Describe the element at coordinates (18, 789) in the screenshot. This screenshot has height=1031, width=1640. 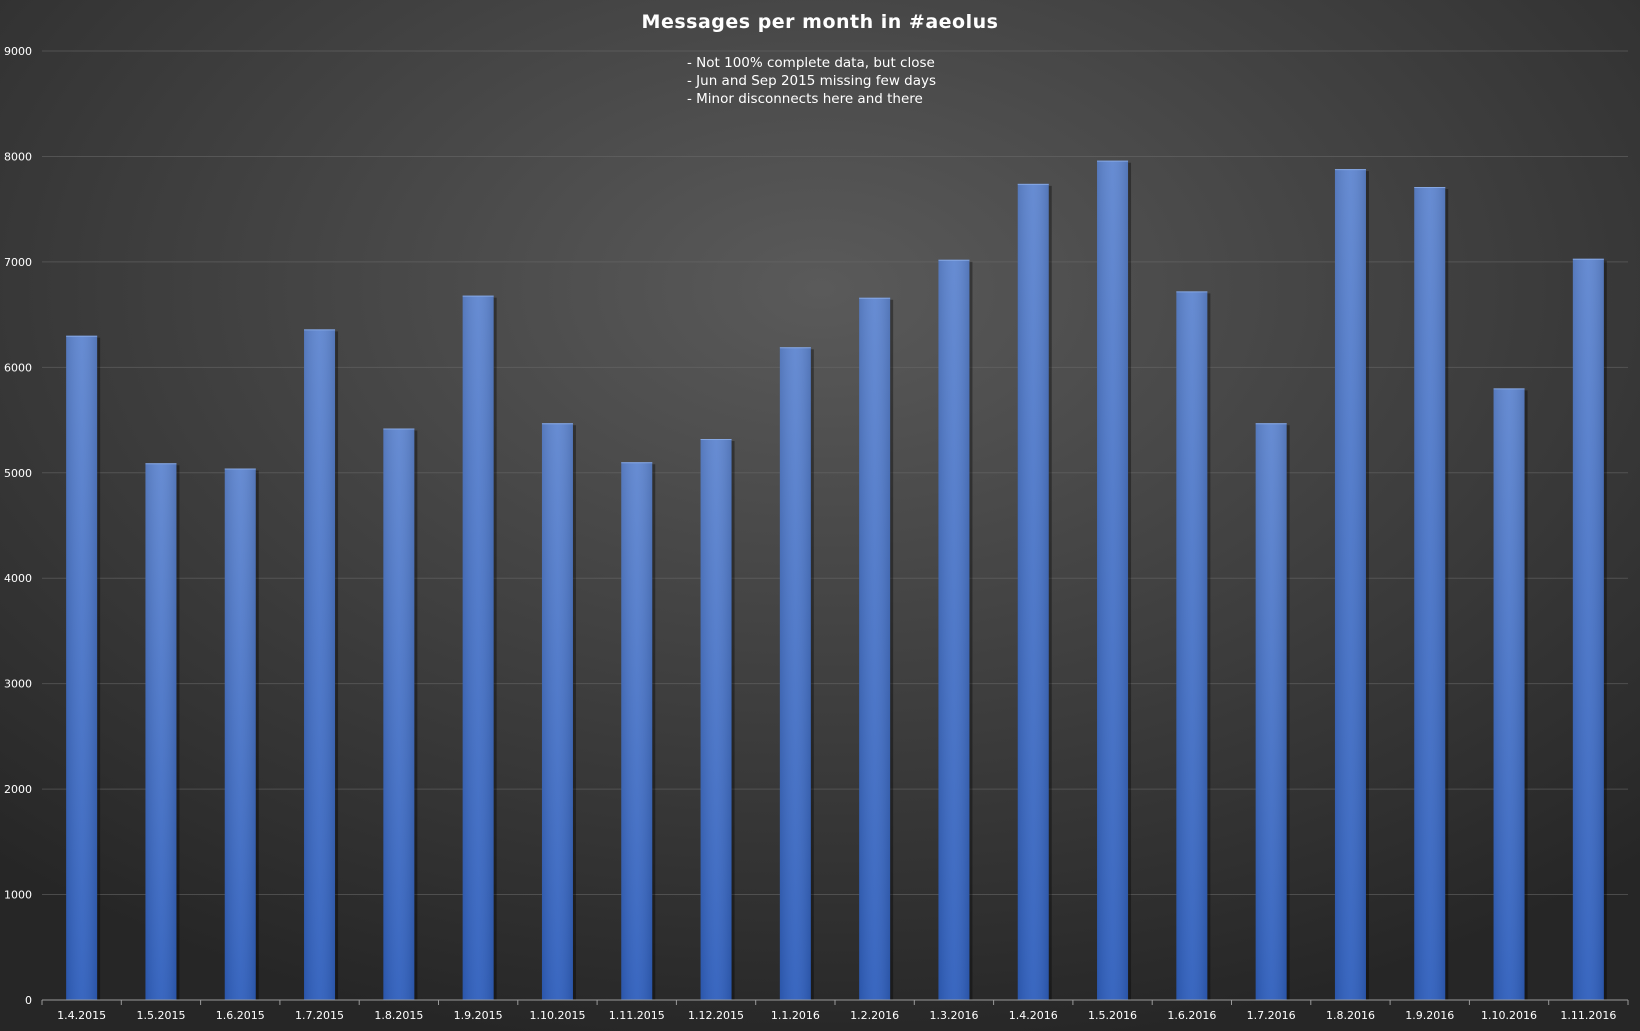
I see `y-tick-label: 2000` at that location.